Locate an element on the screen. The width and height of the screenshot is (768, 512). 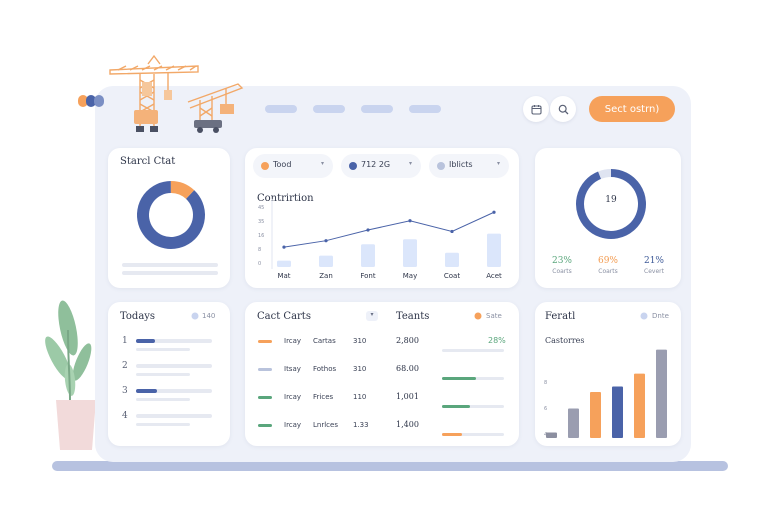
chip-label: Iblicts is located at coordinates (461, 164).